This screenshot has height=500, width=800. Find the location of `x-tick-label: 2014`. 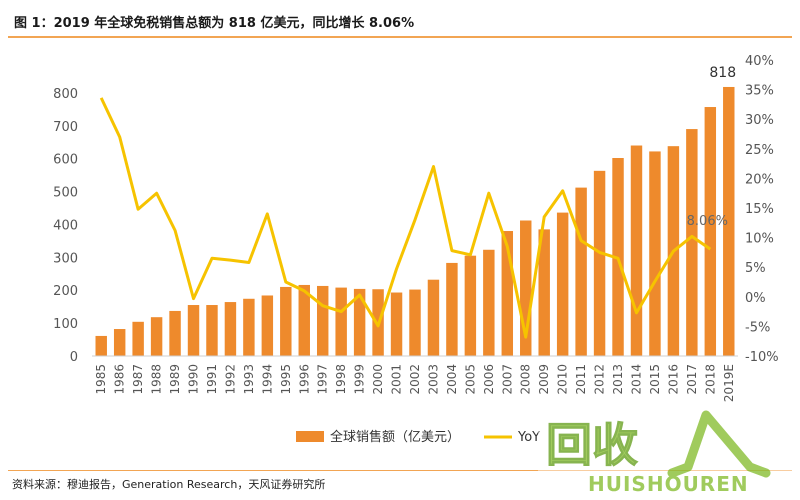

x-tick-label: 2014 is located at coordinates (636, 379).